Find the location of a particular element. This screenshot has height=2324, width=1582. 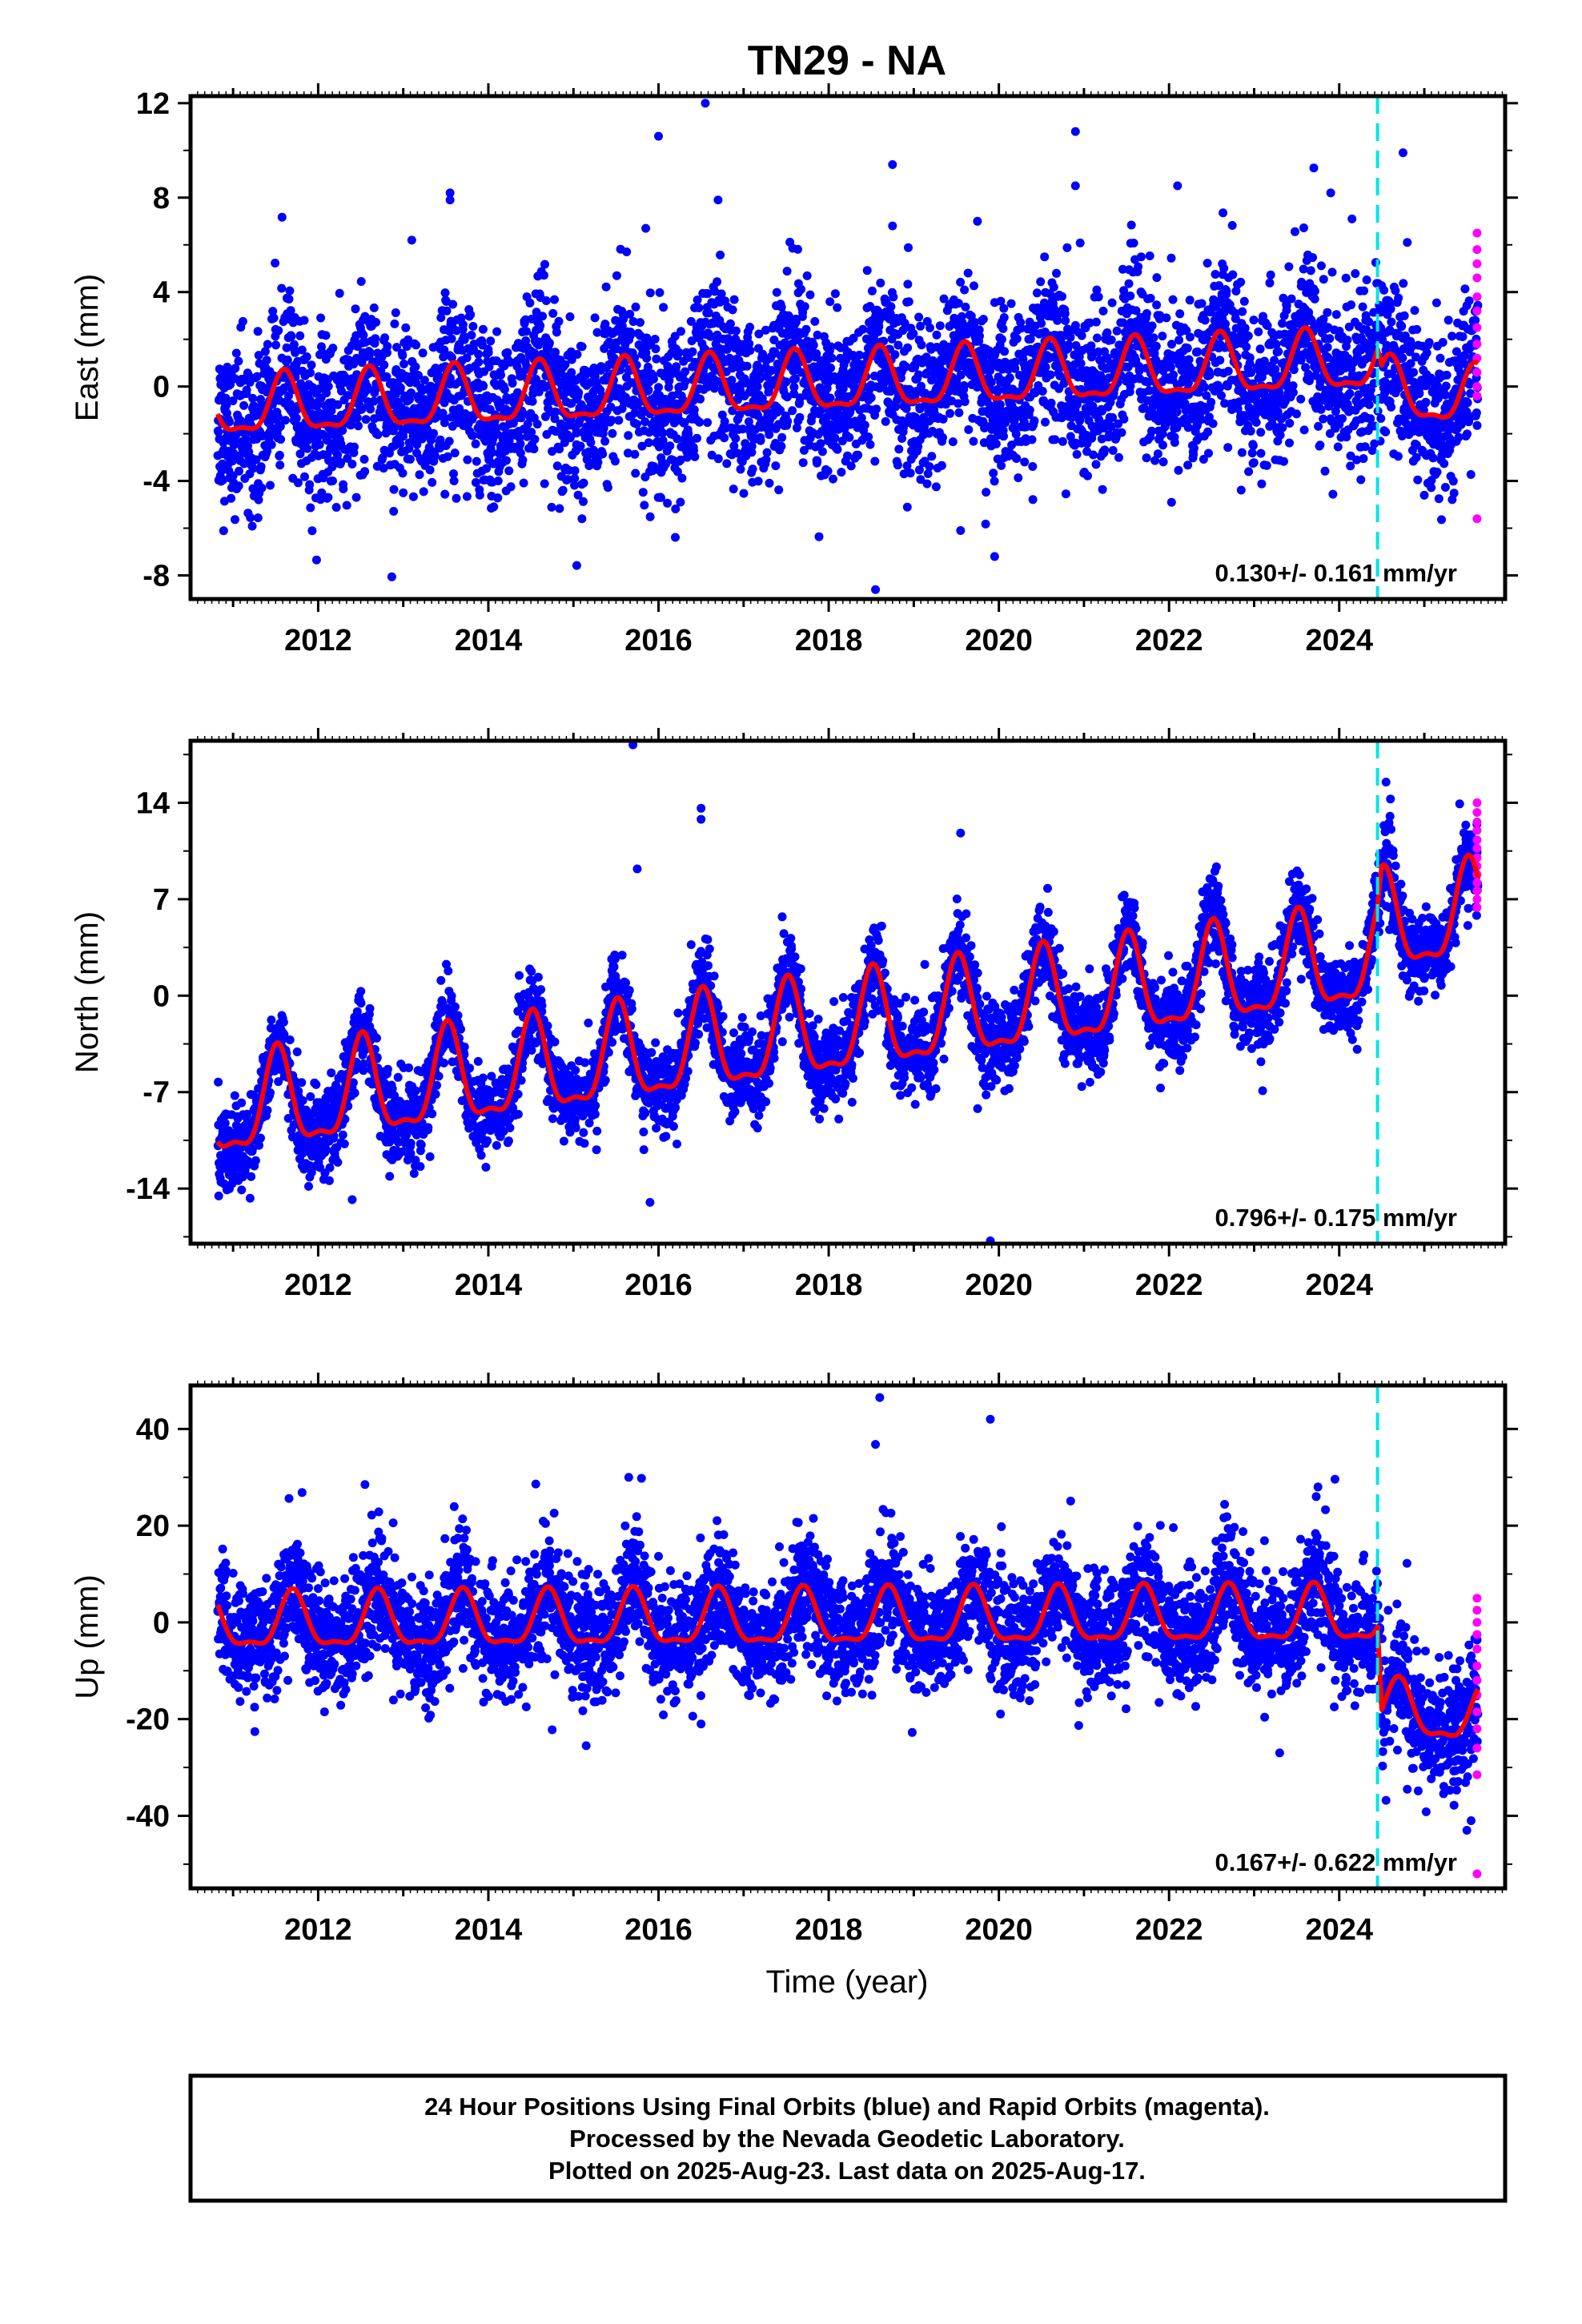

x-tick-label: 2014 is located at coordinates (489, 640).